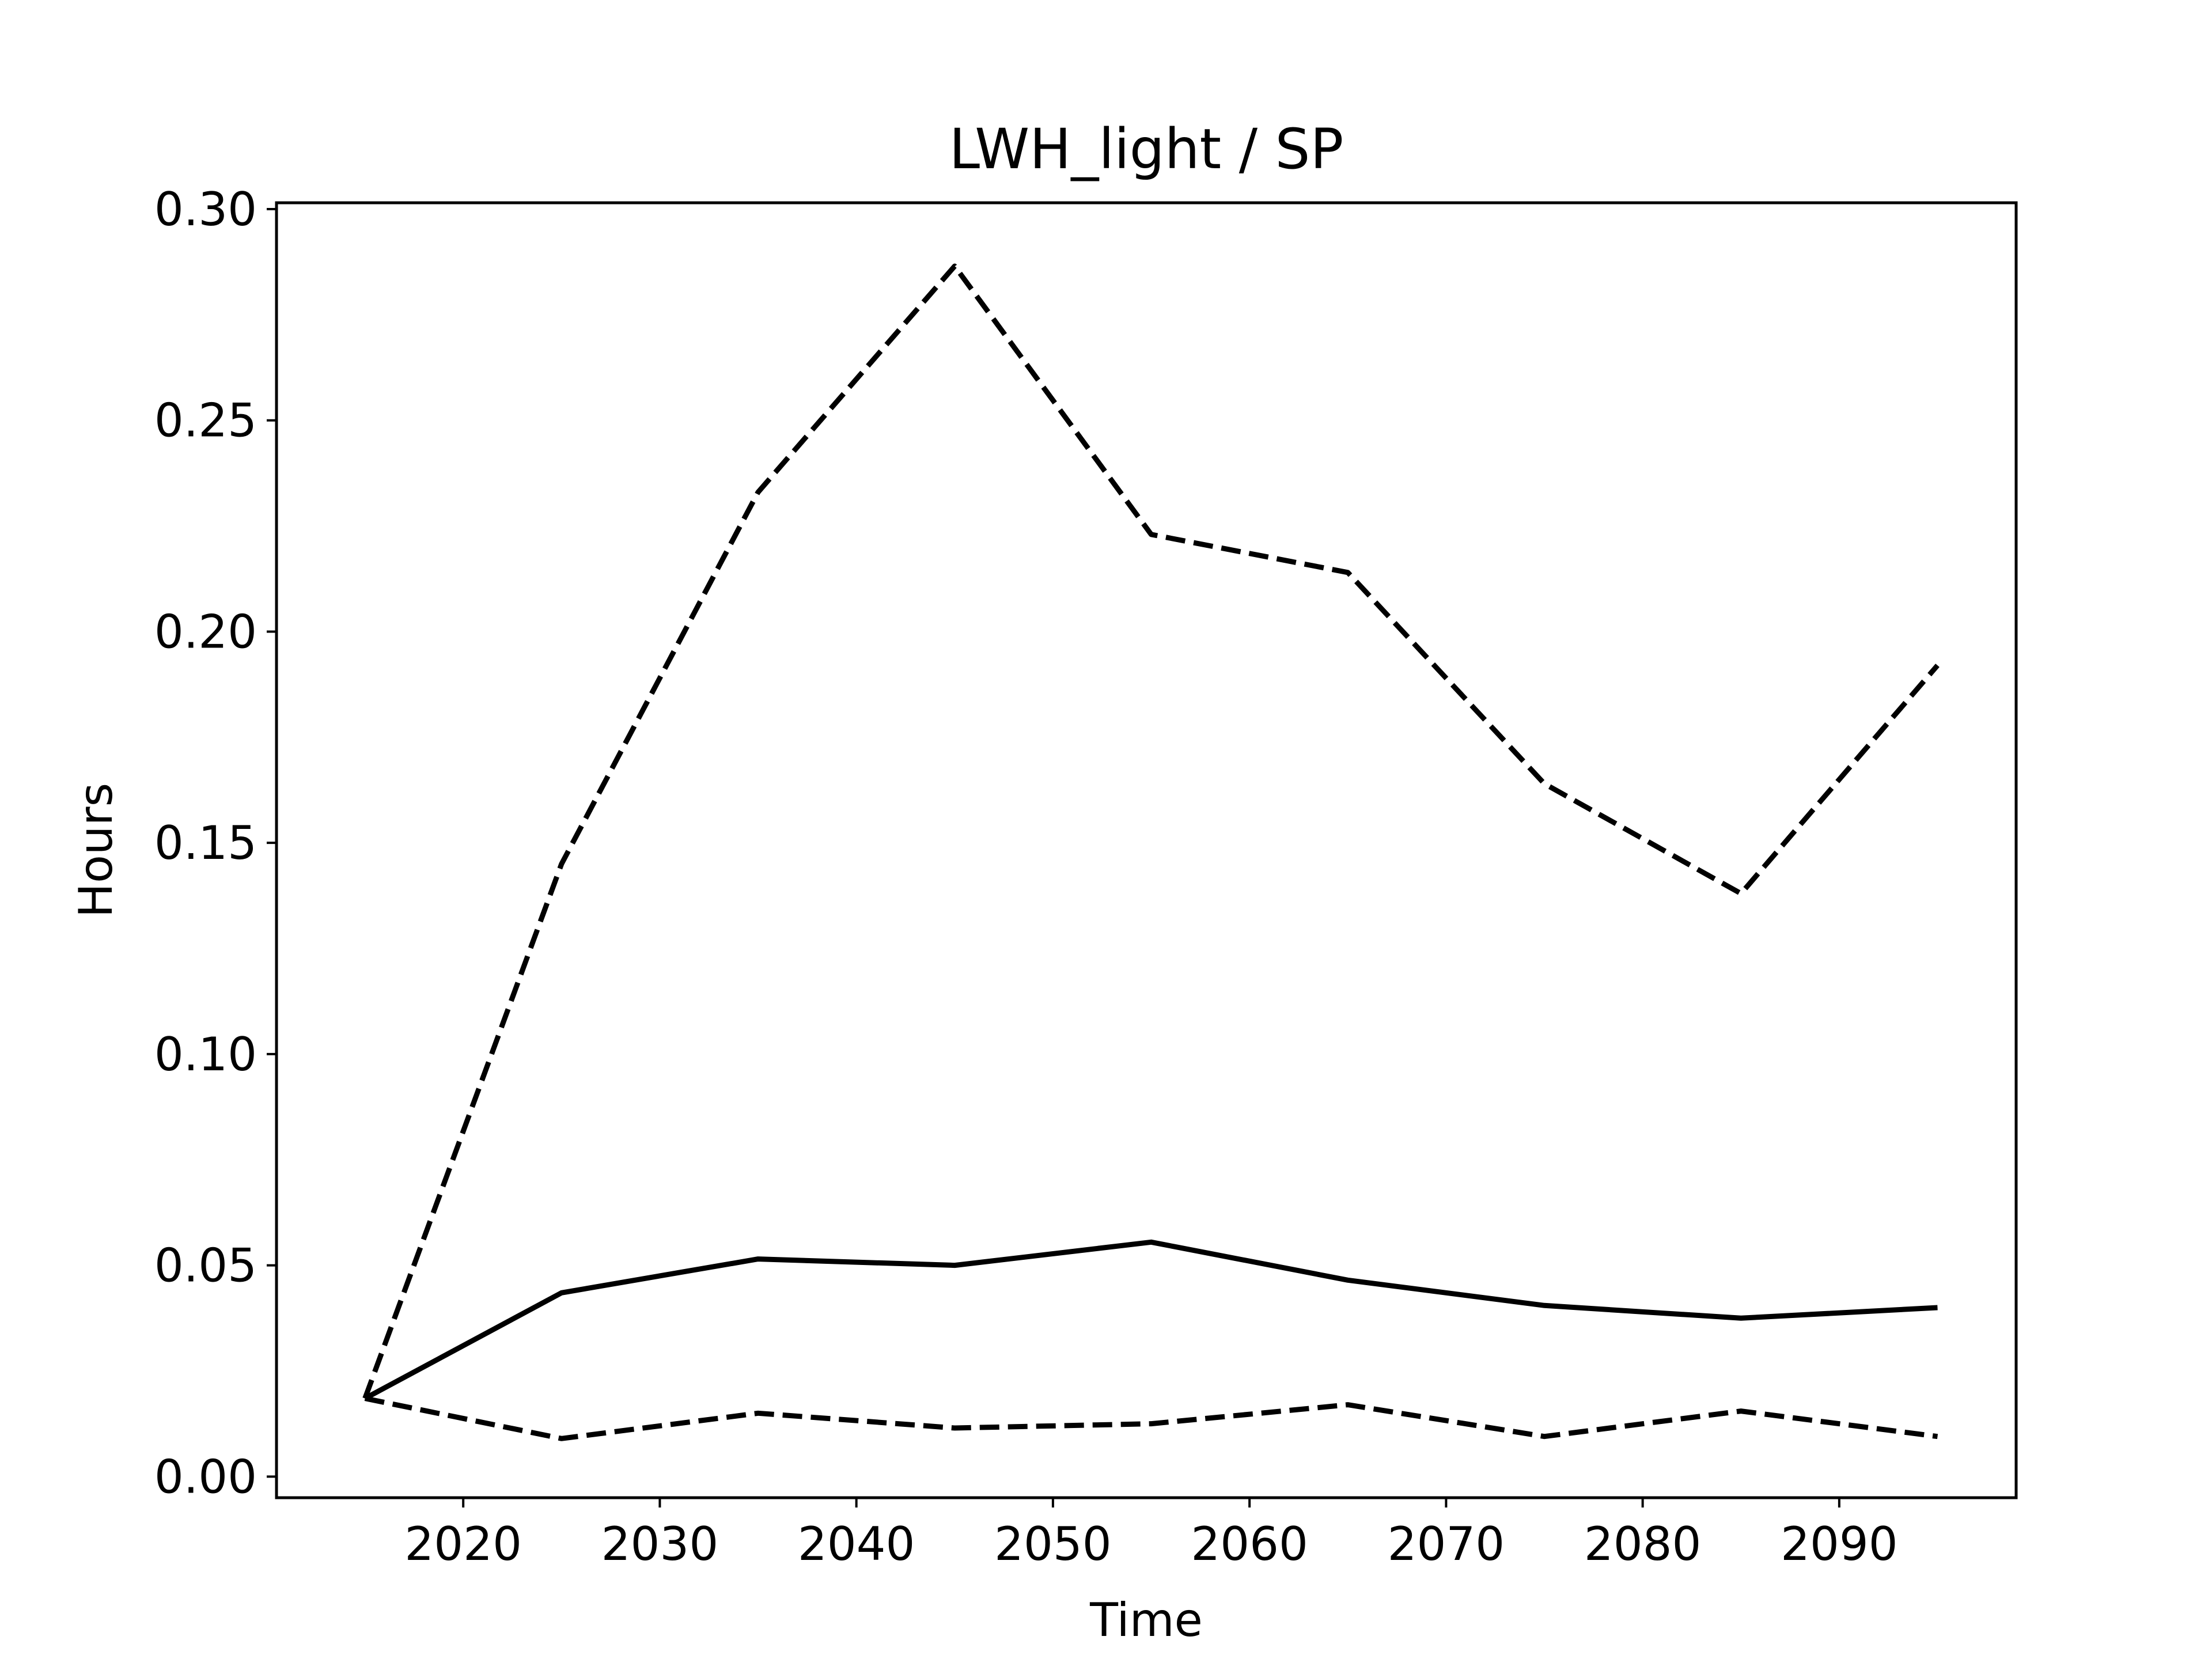 This screenshot has width=2212, height=1659. I want to click on x-tick-label: 2040, so click(856, 1544).